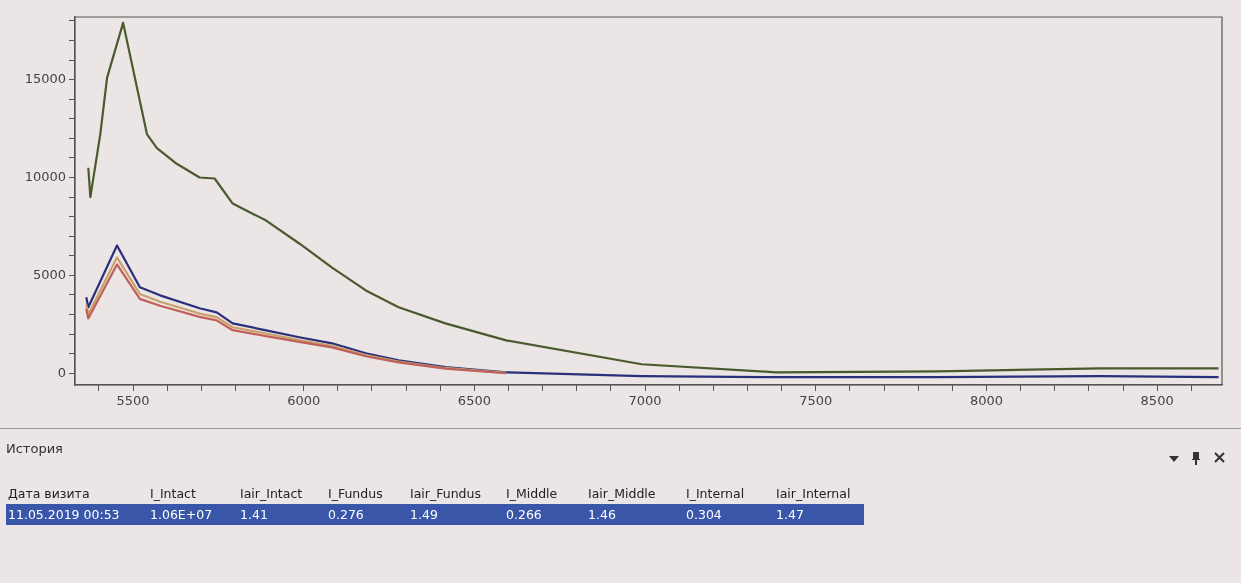 This screenshot has width=1241, height=583. What do you see at coordinates (532, 494) in the screenshot?
I see `text: I_Middle` at bounding box center [532, 494].